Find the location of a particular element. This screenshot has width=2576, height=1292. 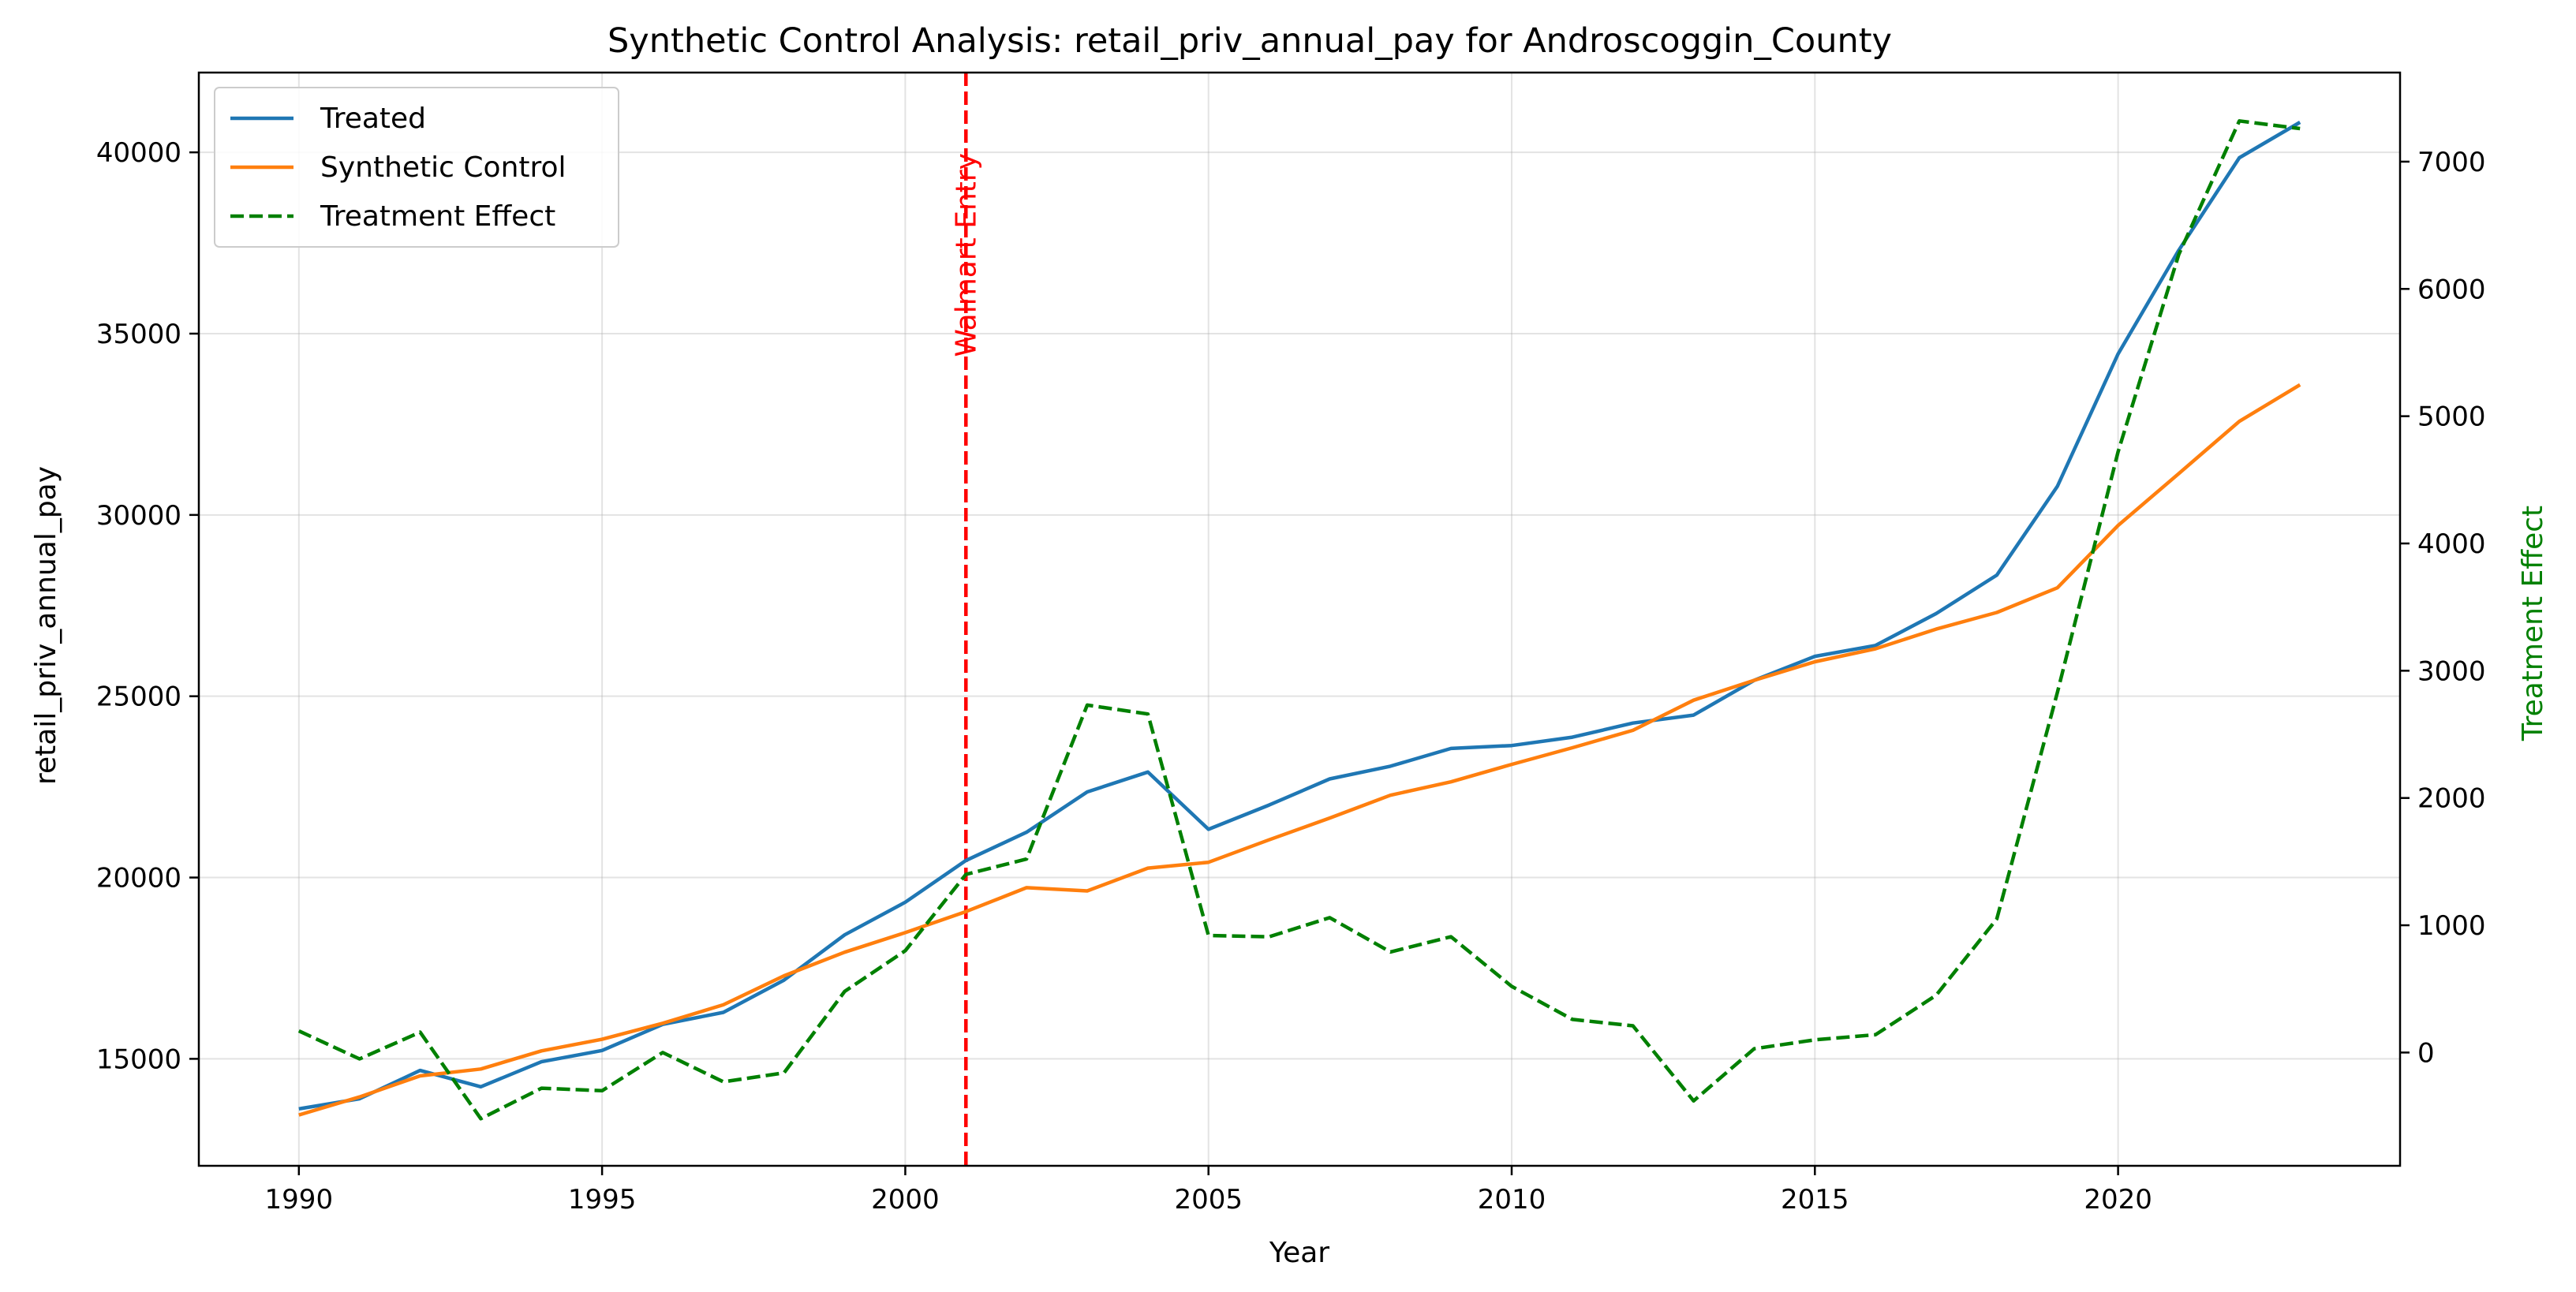

y2-axis-label: Treatment Effect is located at coordinates (2533, 623).